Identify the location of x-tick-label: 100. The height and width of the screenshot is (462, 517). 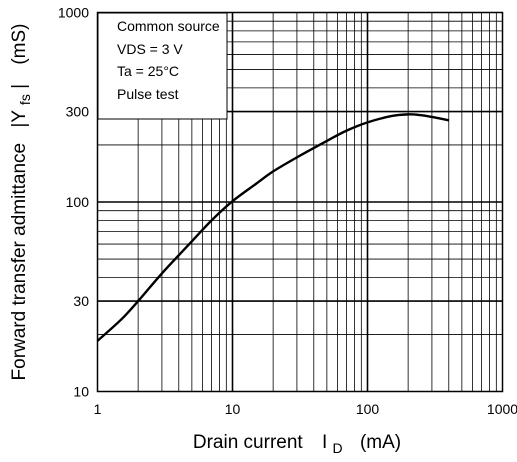
(368, 409).